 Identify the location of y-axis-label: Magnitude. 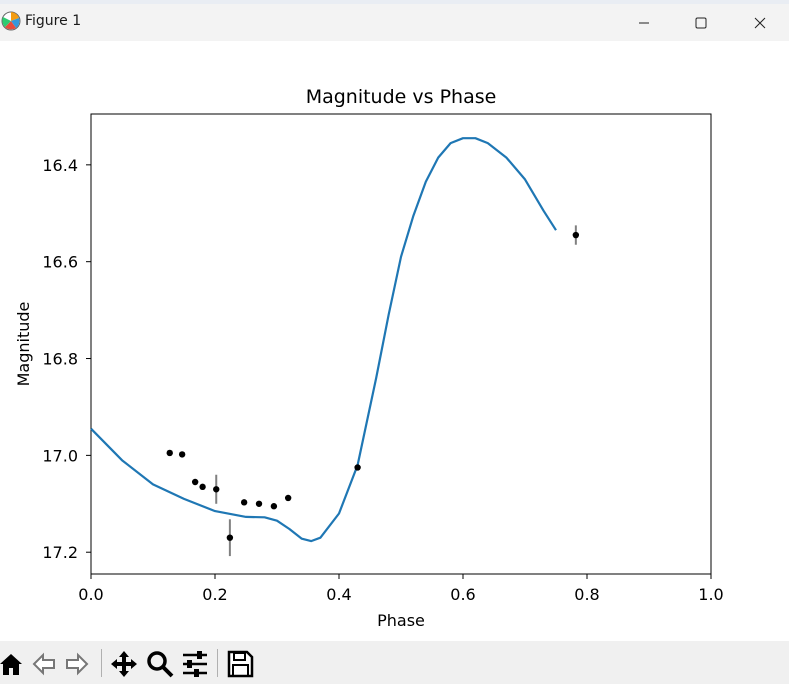
(23, 344).